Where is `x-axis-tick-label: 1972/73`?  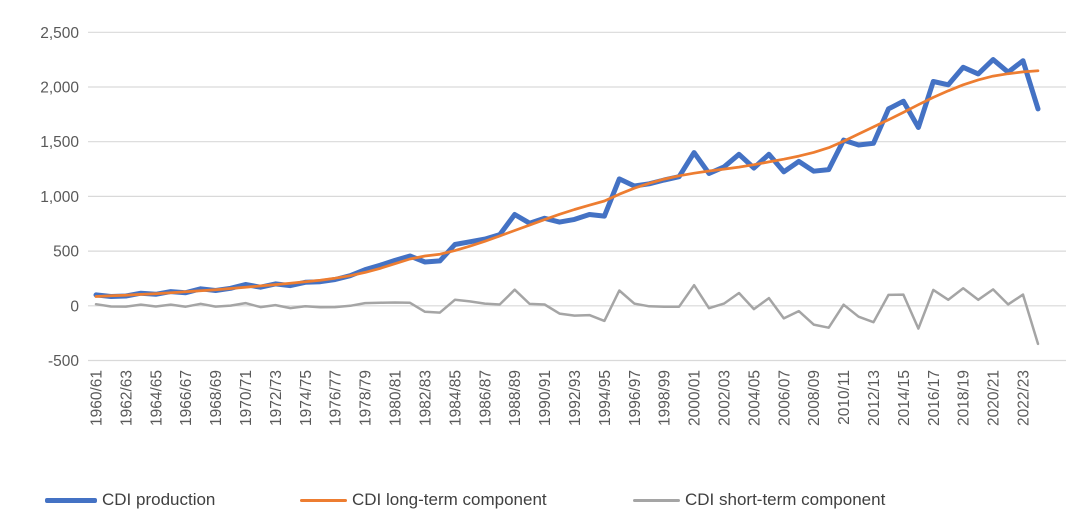
x-axis-tick-label: 1972/73 is located at coordinates (276, 398).